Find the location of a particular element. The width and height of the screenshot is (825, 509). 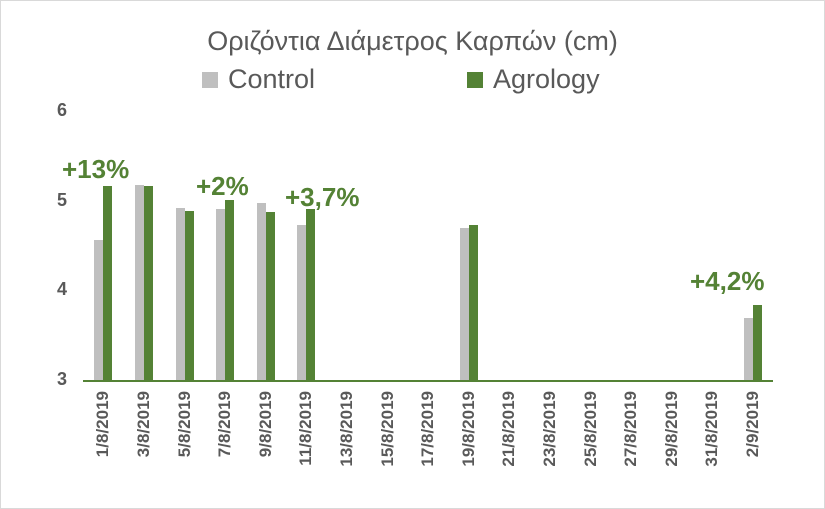

bar-control-19/8/2019 is located at coordinates (464, 304).